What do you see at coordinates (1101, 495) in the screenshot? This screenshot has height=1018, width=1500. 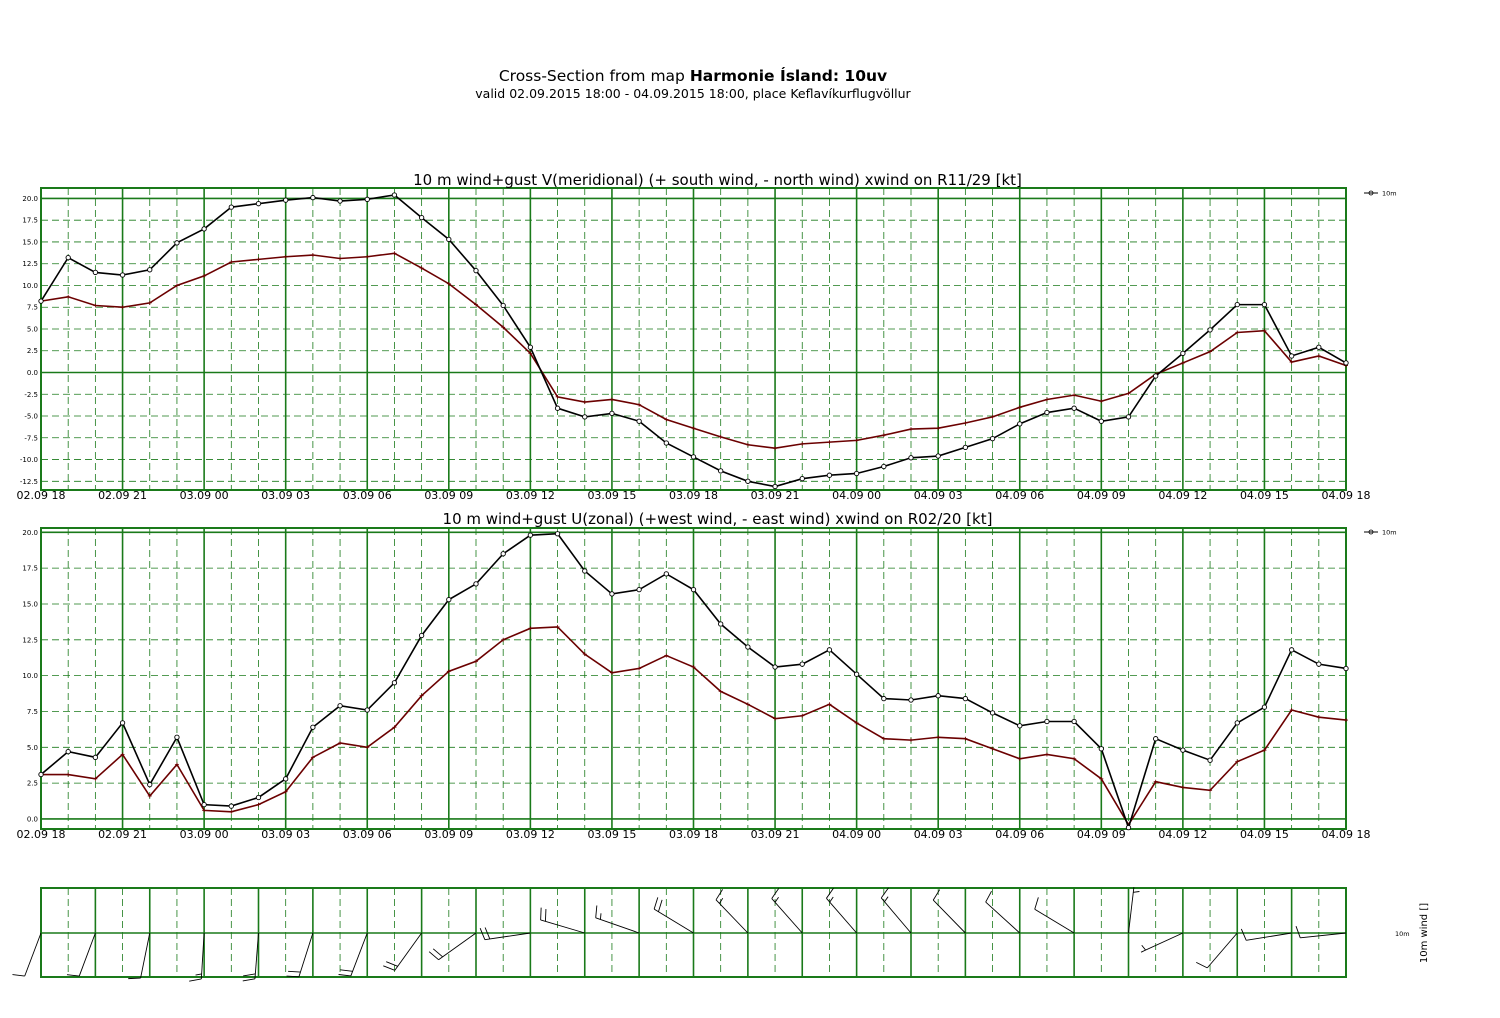 I see `x-tick-label: 04.09 09` at bounding box center [1101, 495].